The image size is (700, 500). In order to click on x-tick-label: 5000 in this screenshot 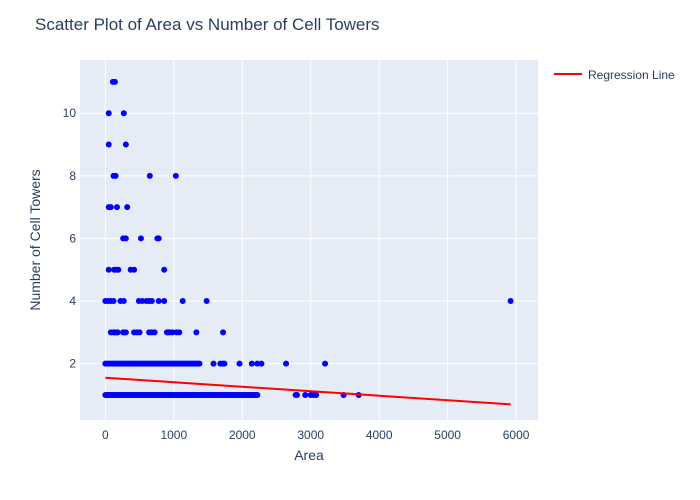, I will do `click(447, 435)`.